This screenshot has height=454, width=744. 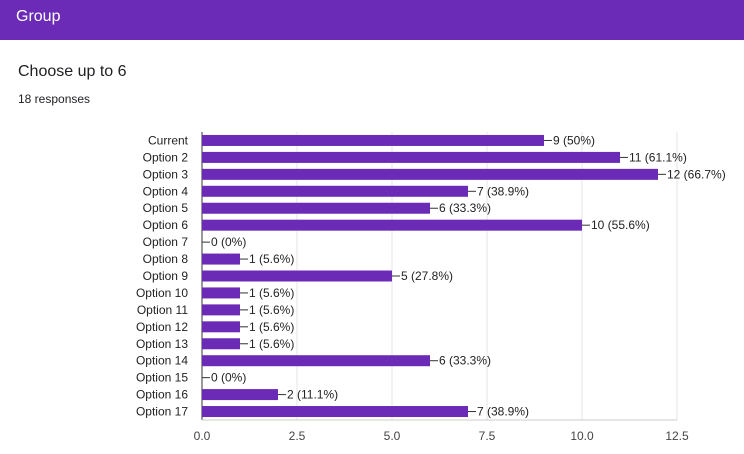 What do you see at coordinates (392, 436) in the screenshot?
I see `x-tick-label: 5.0` at bounding box center [392, 436].